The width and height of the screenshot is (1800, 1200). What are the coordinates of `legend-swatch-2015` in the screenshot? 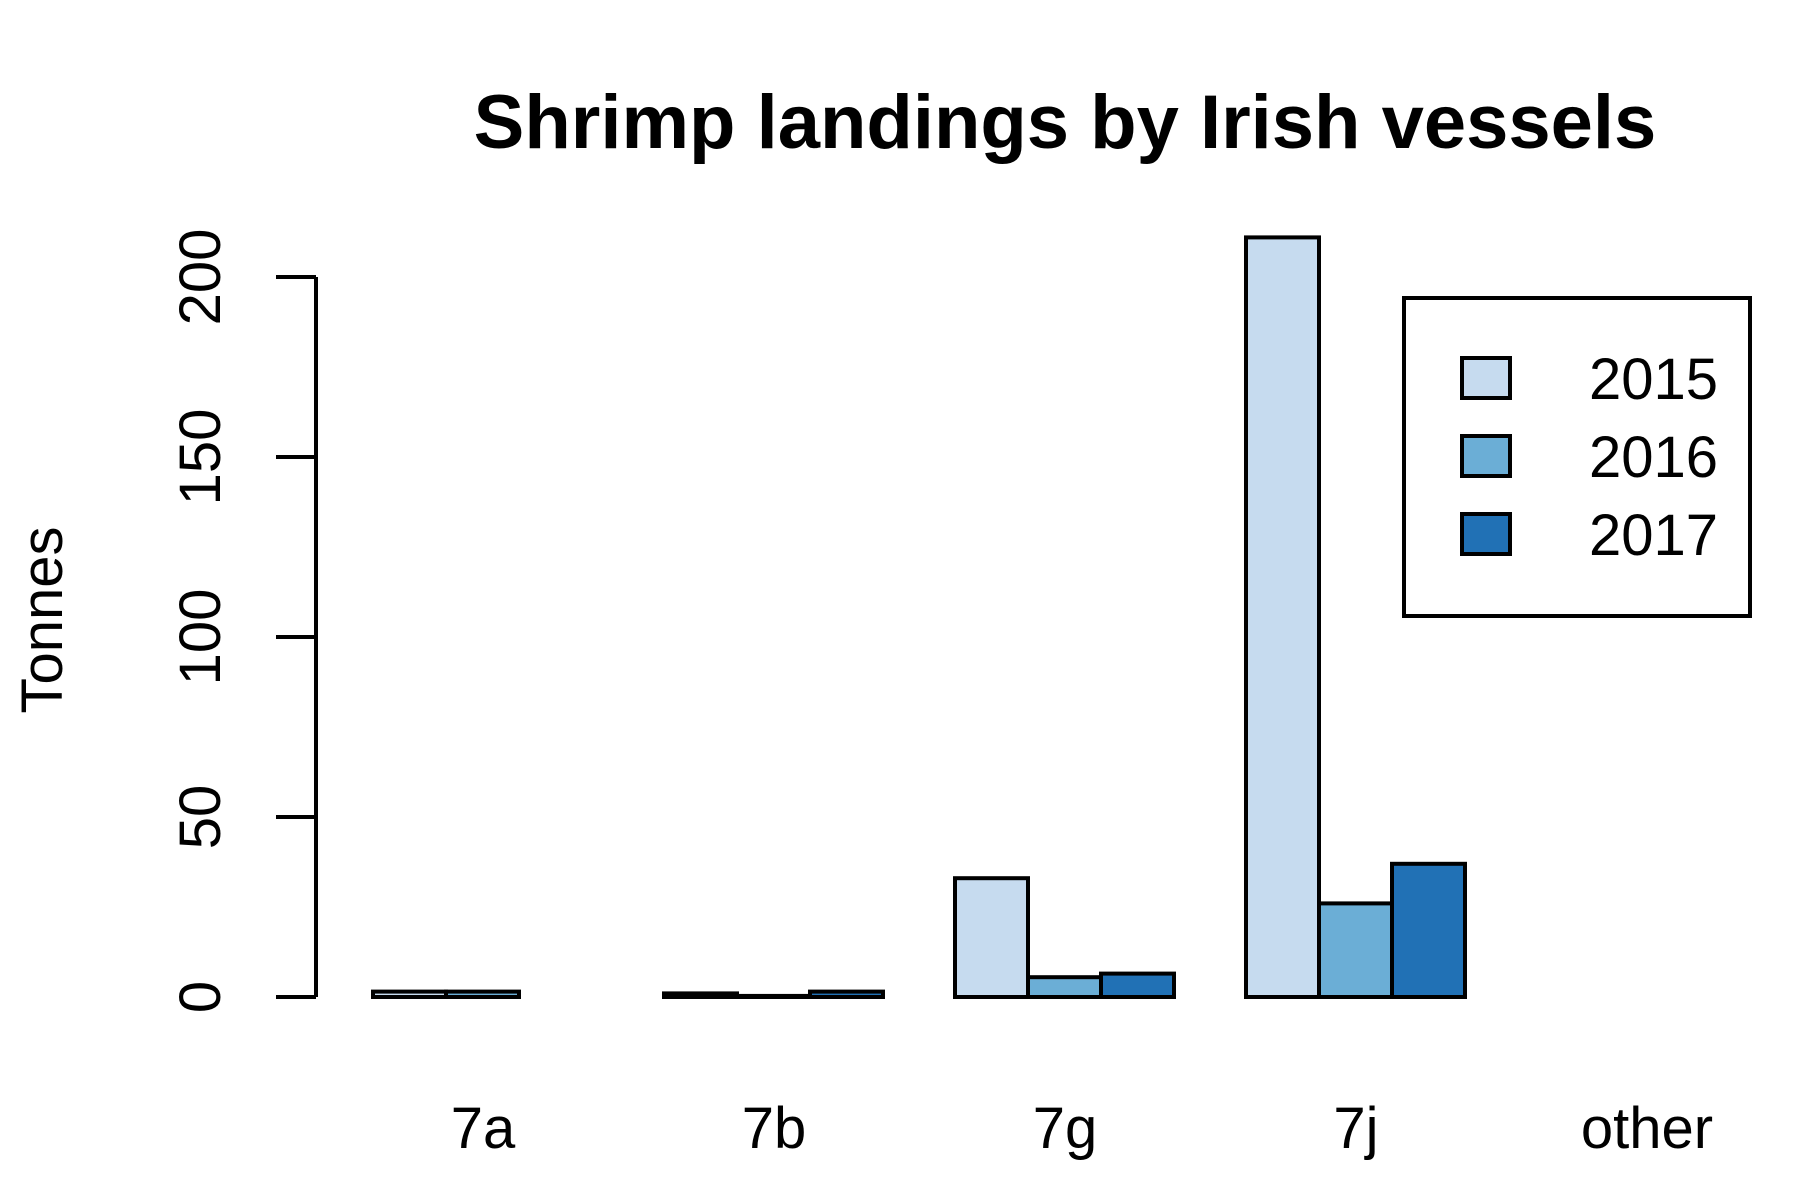 It's located at (1486, 378).